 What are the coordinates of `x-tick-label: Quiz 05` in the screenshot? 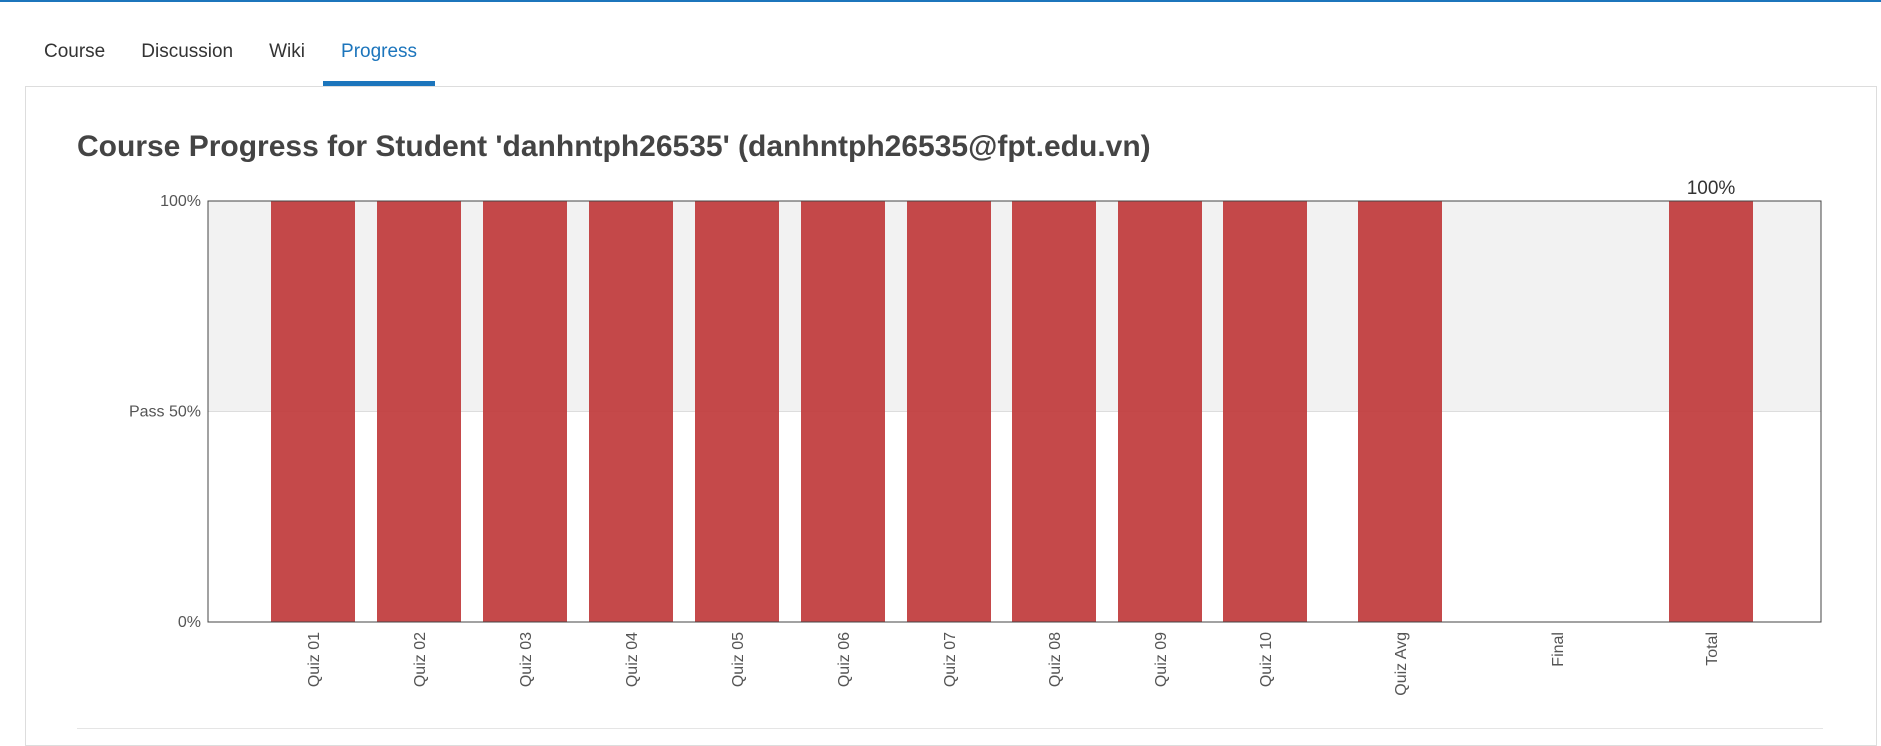 It's located at (738, 659).